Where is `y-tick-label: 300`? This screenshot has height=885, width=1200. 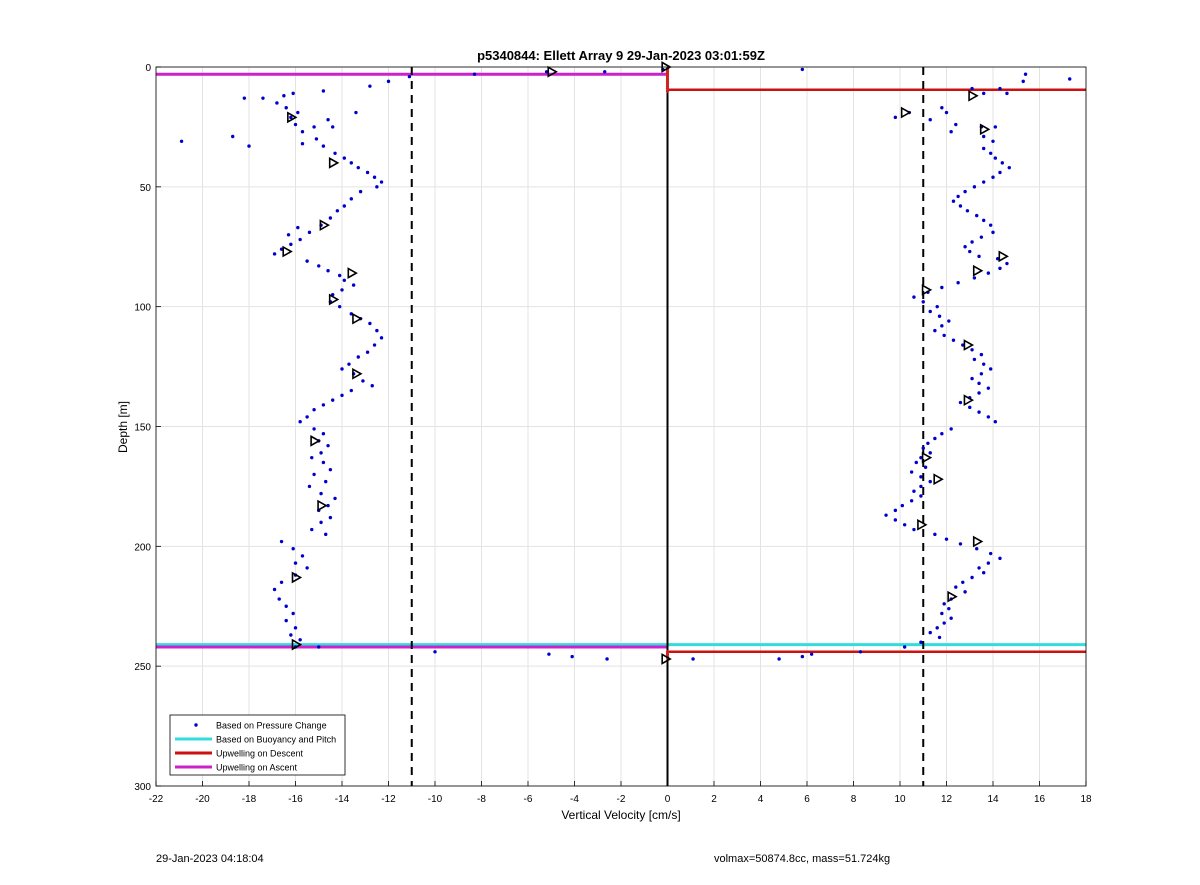
y-tick-label: 300 is located at coordinates (142, 787).